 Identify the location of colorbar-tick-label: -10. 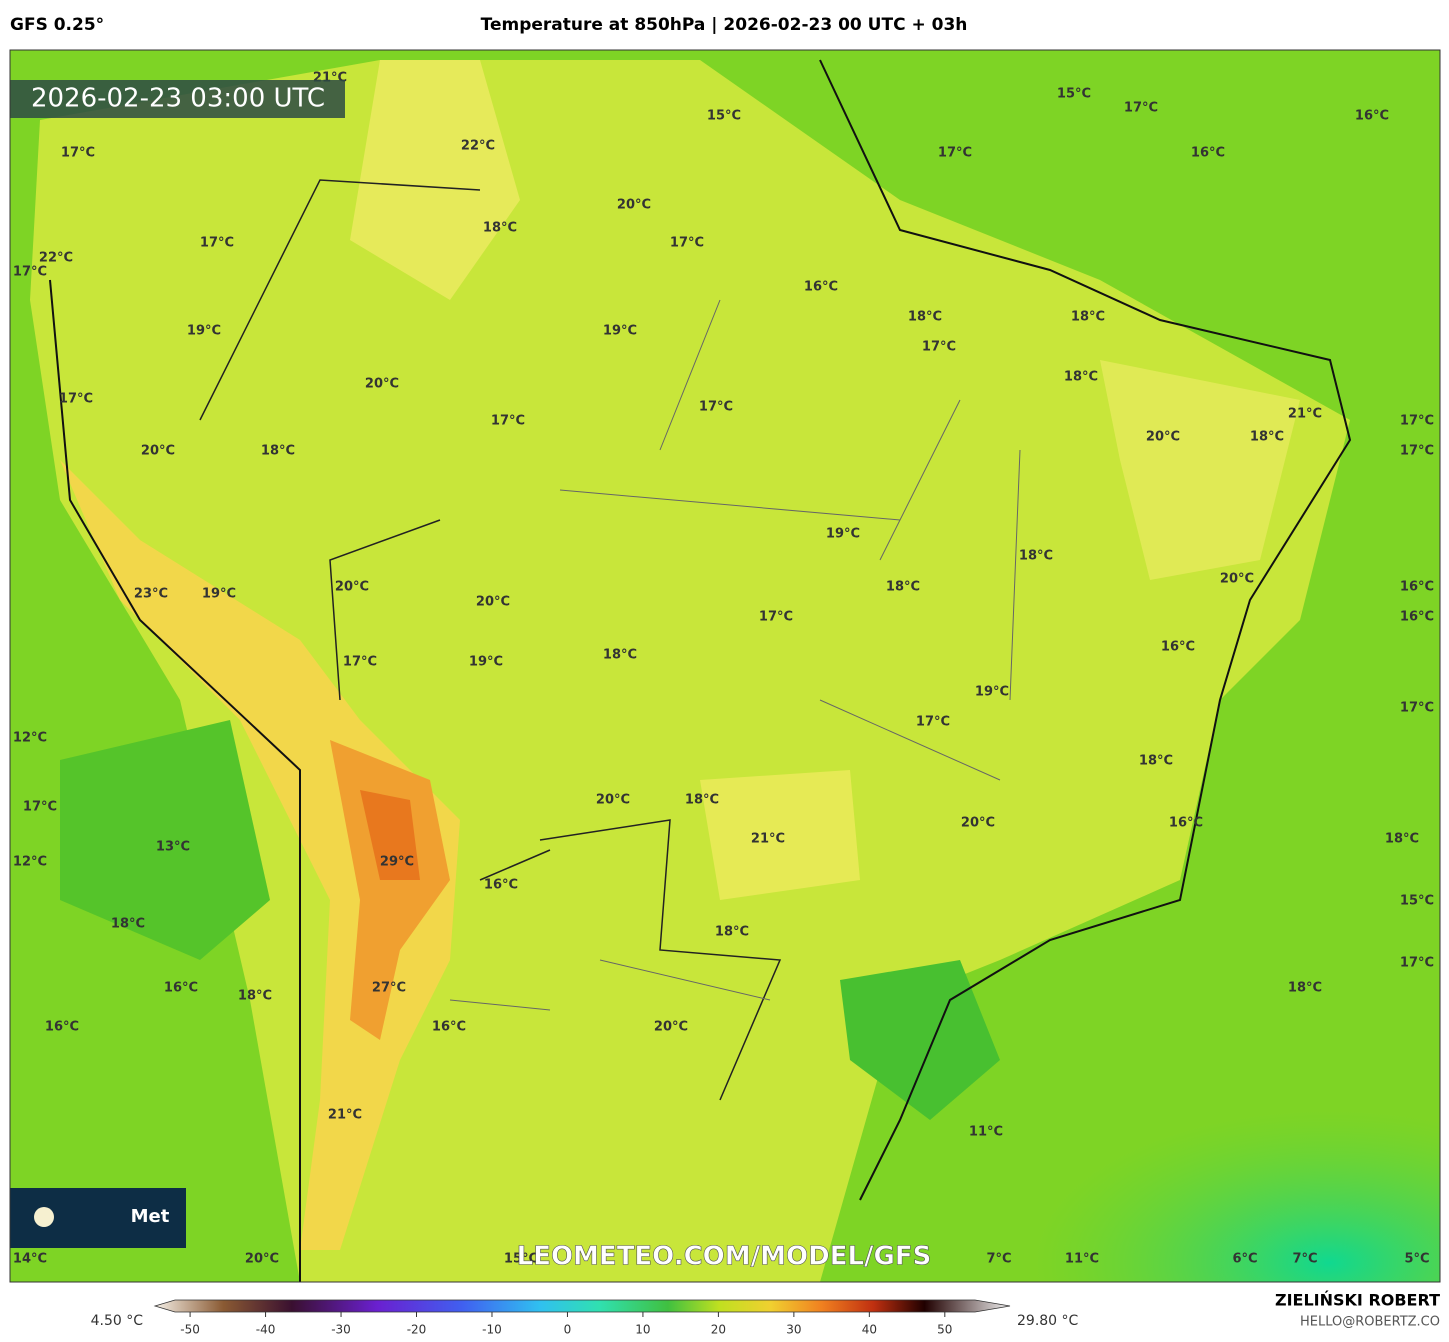
(492, 1330).